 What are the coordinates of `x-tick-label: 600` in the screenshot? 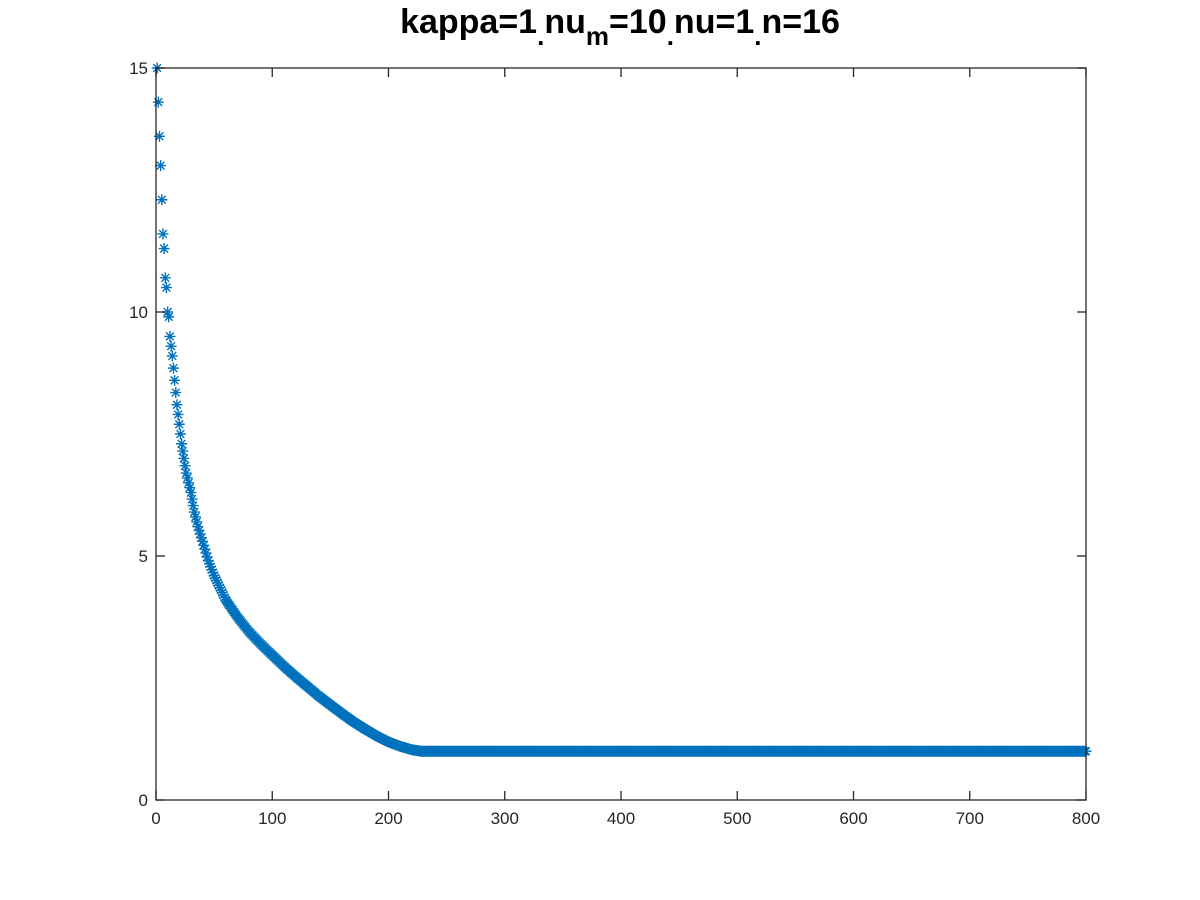 It's located at (853, 818).